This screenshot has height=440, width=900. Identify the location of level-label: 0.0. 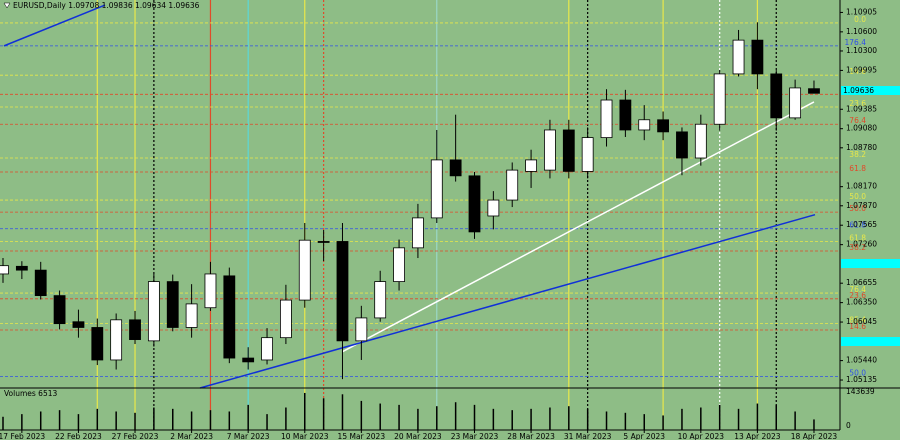
(860, 19).